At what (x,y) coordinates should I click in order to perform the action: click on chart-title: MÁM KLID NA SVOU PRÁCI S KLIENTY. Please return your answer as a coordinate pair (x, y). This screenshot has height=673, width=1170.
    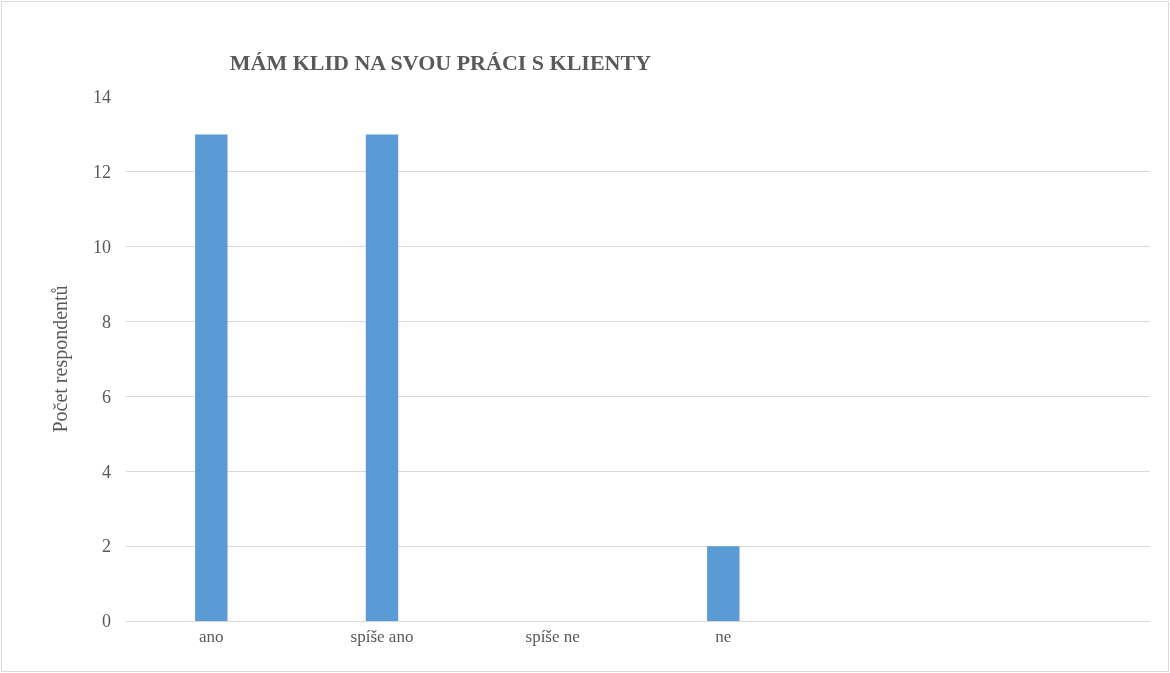
    Looking at the image, I should click on (440, 62).